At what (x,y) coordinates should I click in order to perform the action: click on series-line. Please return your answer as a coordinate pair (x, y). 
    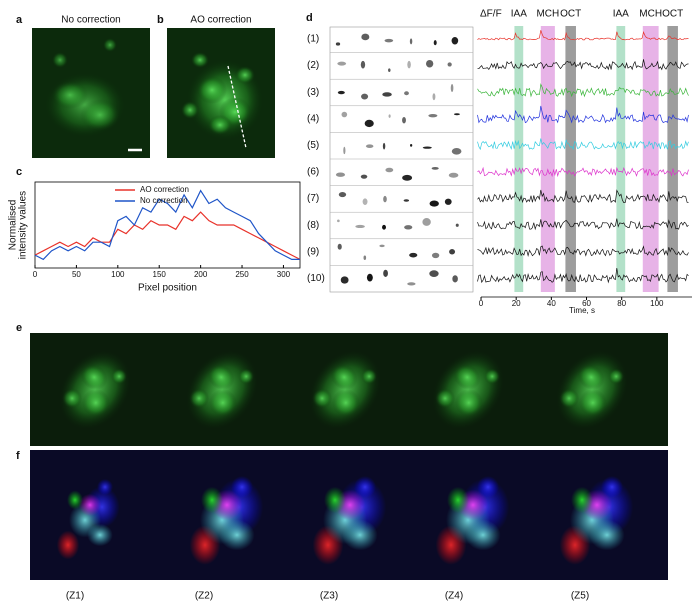
    Looking at the image, I should click on (167, 235).